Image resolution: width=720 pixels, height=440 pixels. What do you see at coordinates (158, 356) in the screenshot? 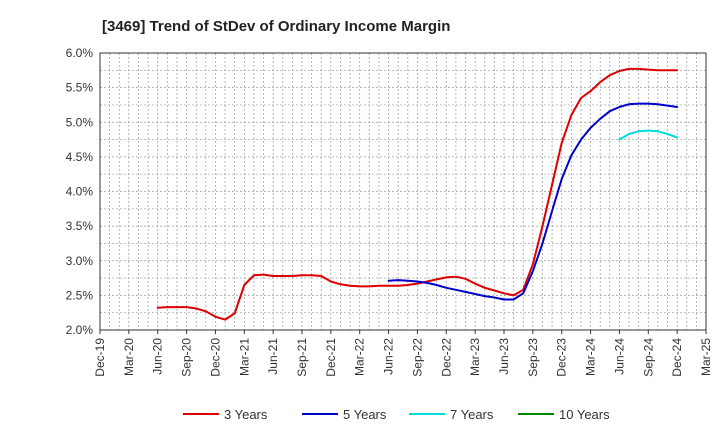
I see `x-tick-label: Jun-20` at bounding box center [158, 356].